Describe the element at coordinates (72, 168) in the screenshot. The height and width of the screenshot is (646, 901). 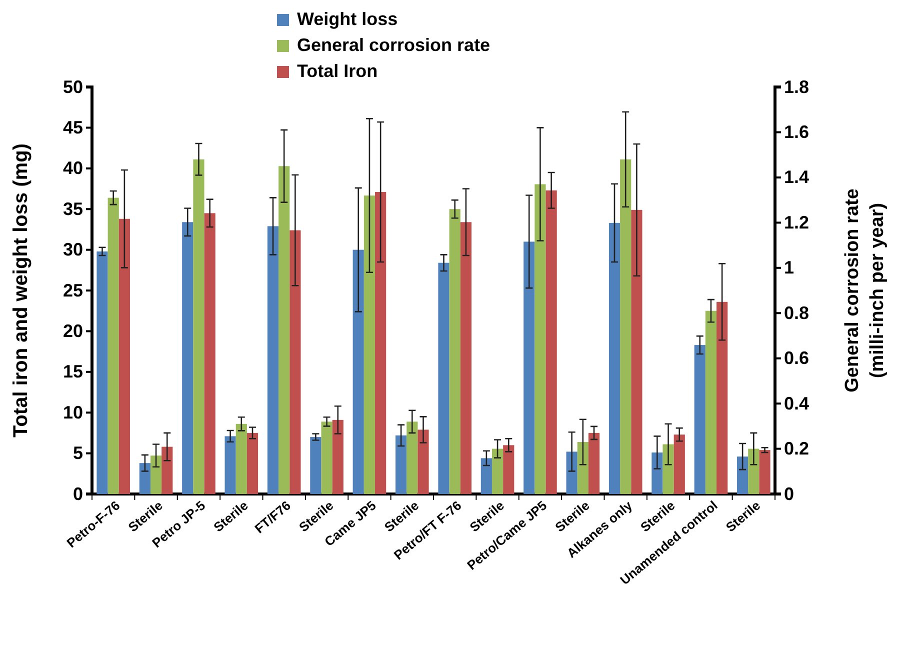
I see `y-tick-label: 40` at that location.